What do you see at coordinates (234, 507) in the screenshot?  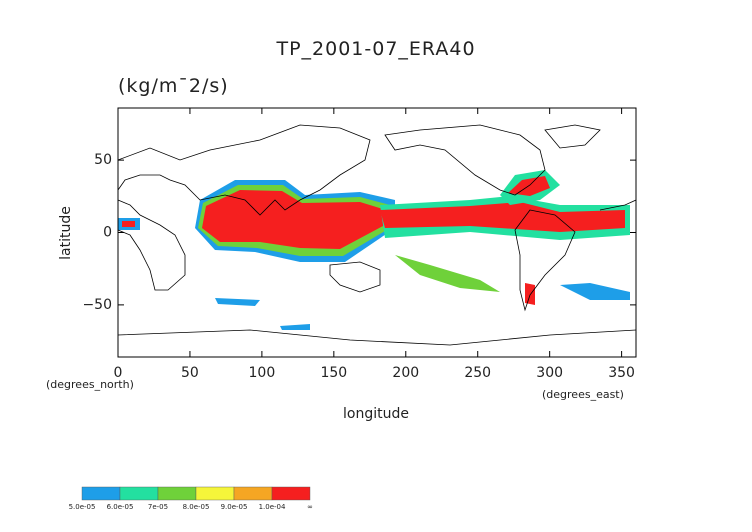 I see `colorbar-label: 9.0e-05` at bounding box center [234, 507].